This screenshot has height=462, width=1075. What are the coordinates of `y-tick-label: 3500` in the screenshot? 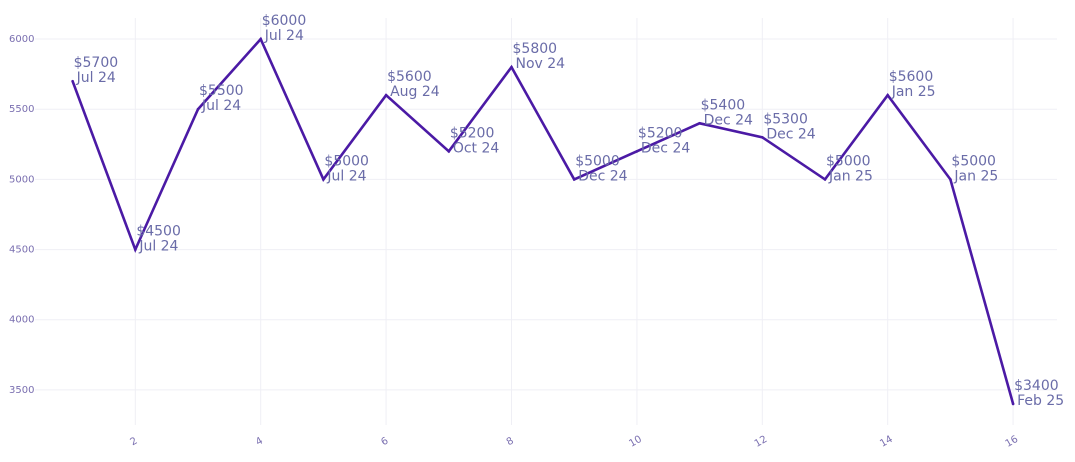 It's located at (21, 390).